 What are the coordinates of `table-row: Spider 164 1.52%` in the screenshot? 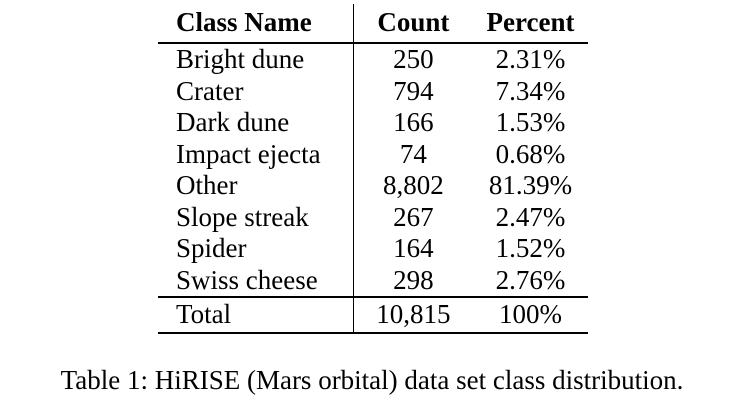 It's located at (373, 249).